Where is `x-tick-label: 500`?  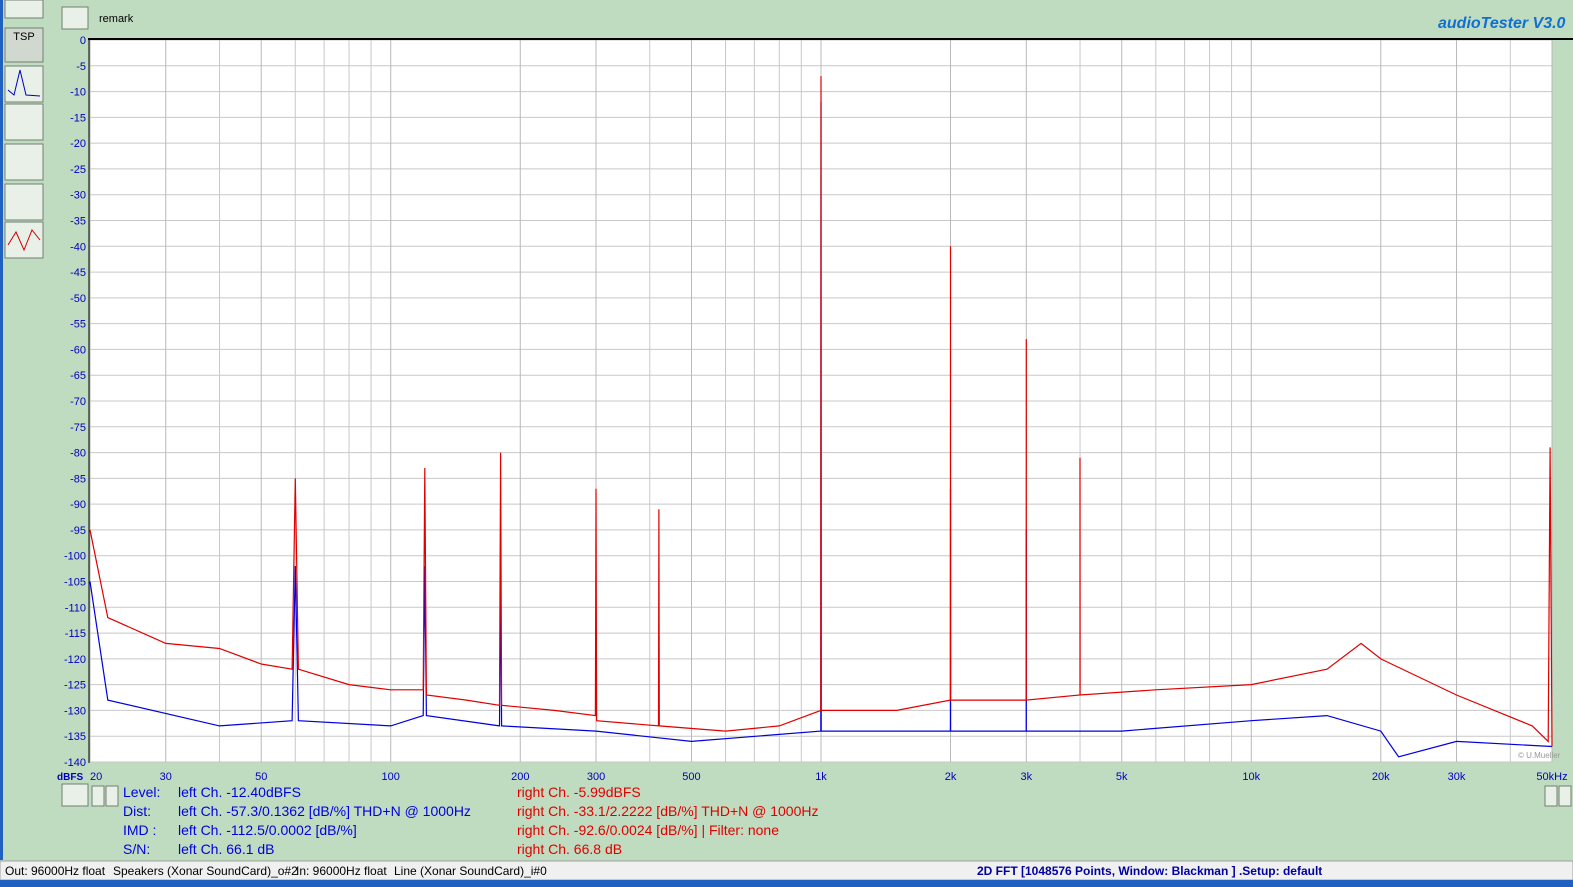 x-tick-label: 500 is located at coordinates (691, 777).